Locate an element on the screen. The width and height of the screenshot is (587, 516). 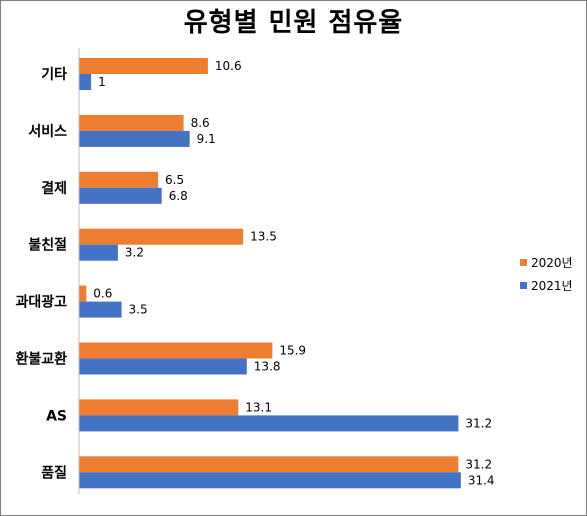
data-label: 9.1 is located at coordinates (206, 139).